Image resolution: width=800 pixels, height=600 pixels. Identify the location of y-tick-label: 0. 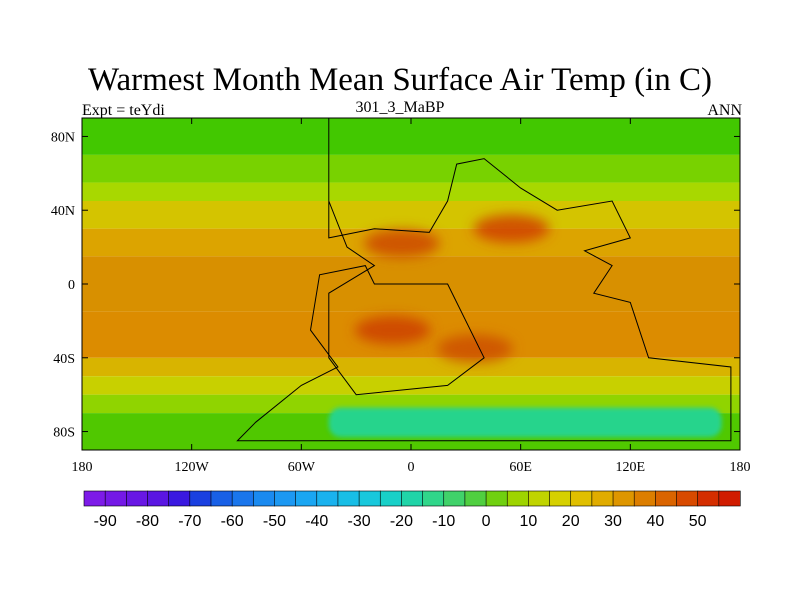
(71, 285).